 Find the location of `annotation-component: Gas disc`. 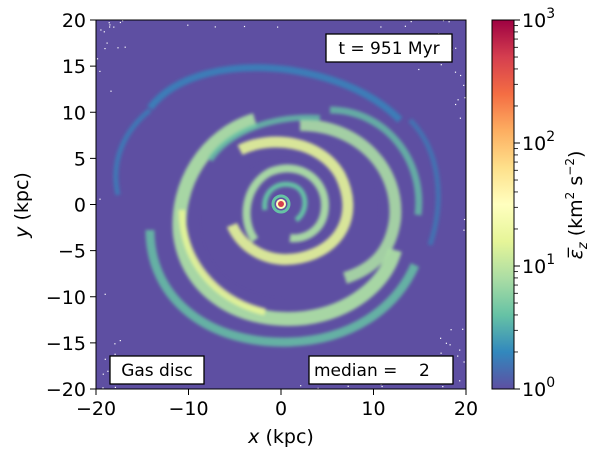

annotation-component: Gas disc is located at coordinates (157, 370).